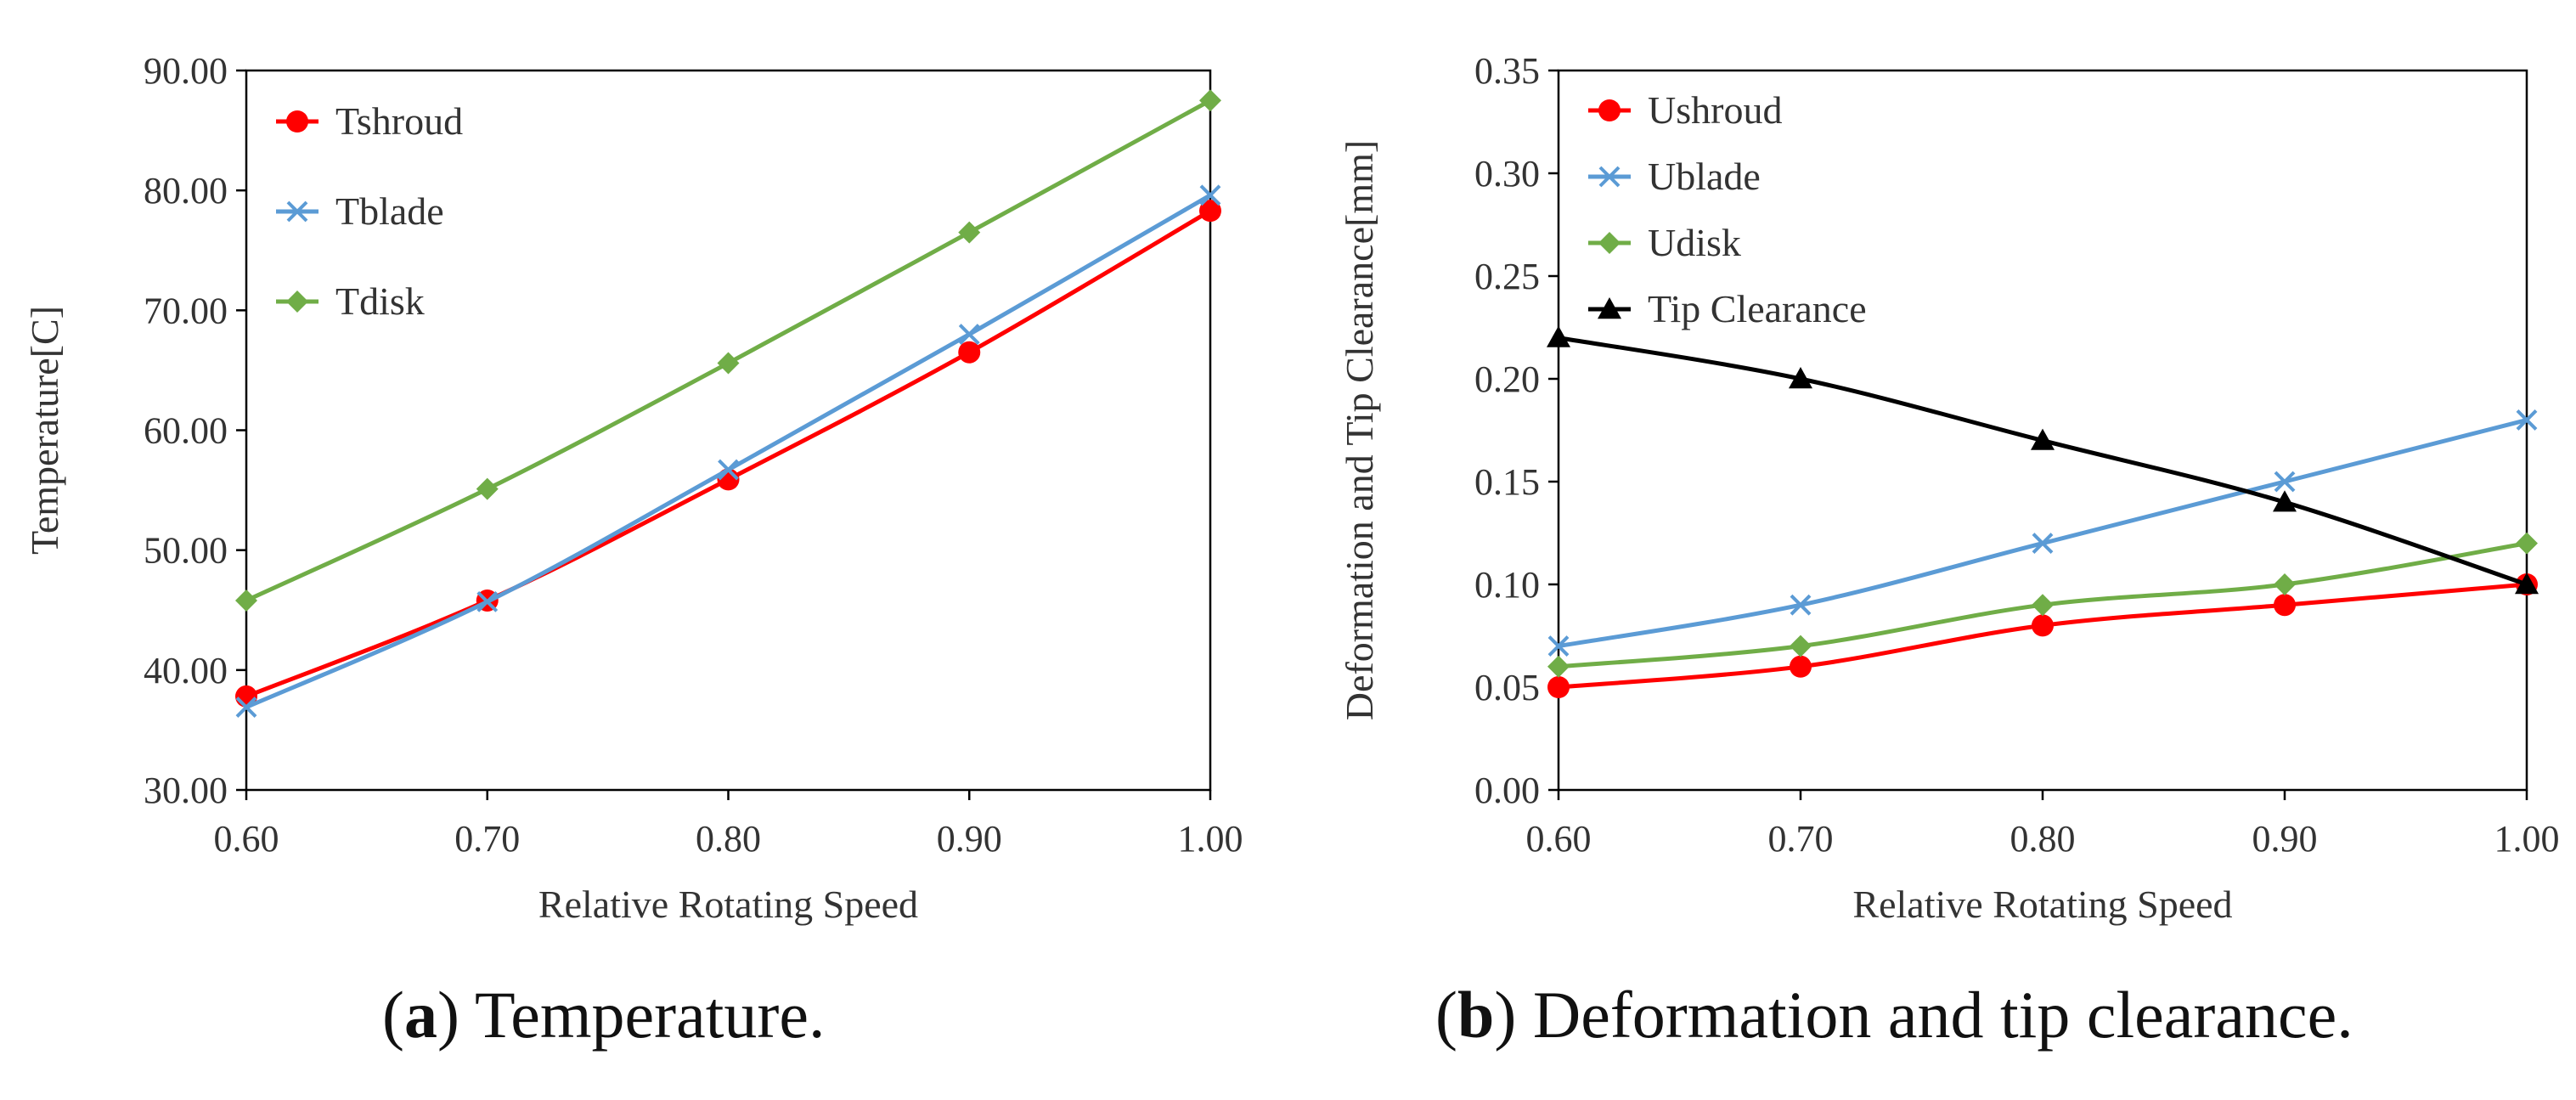  What do you see at coordinates (1507, 174) in the screenshot?
I see `y-tick-label-b: 0.30` at bounding box center [1507, 174].